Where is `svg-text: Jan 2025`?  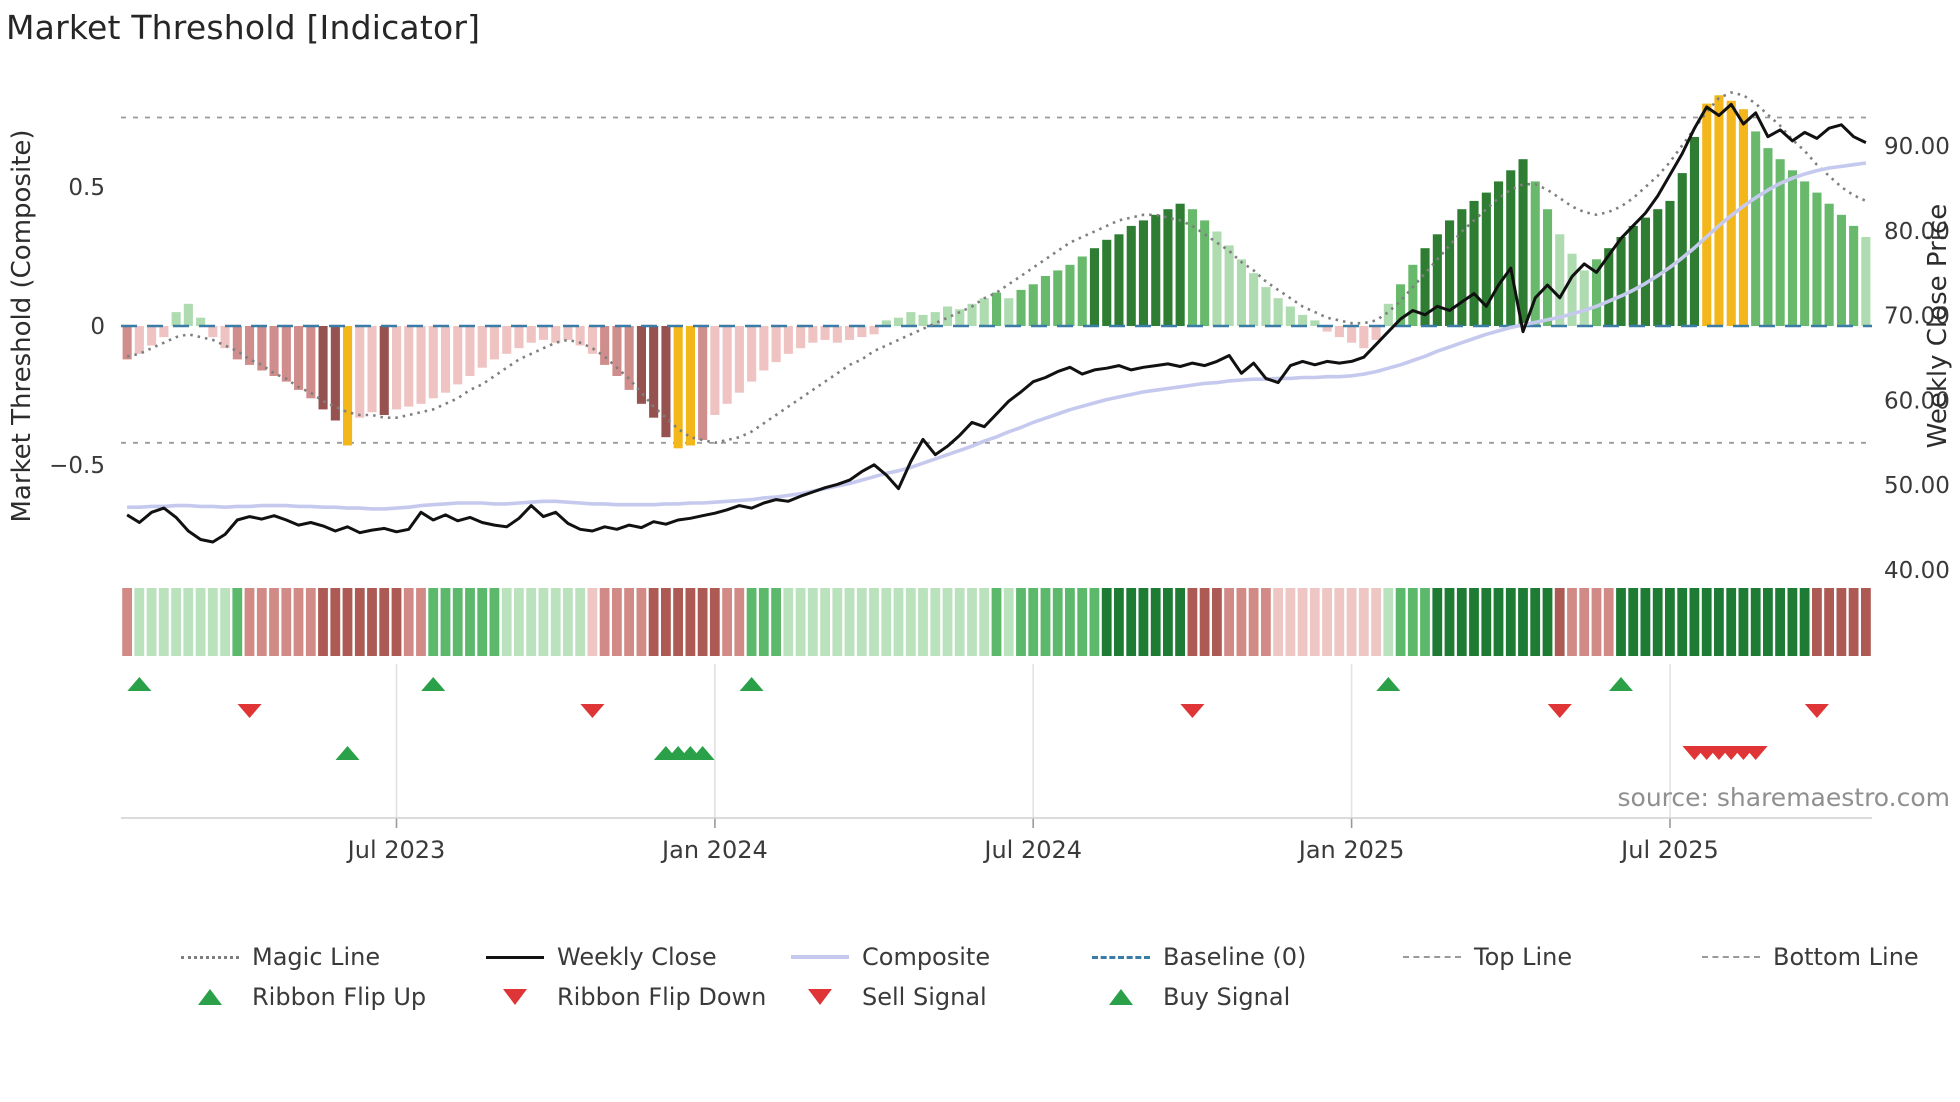 svg-text: Jan 2025 is located at coordinates (1351, 850).